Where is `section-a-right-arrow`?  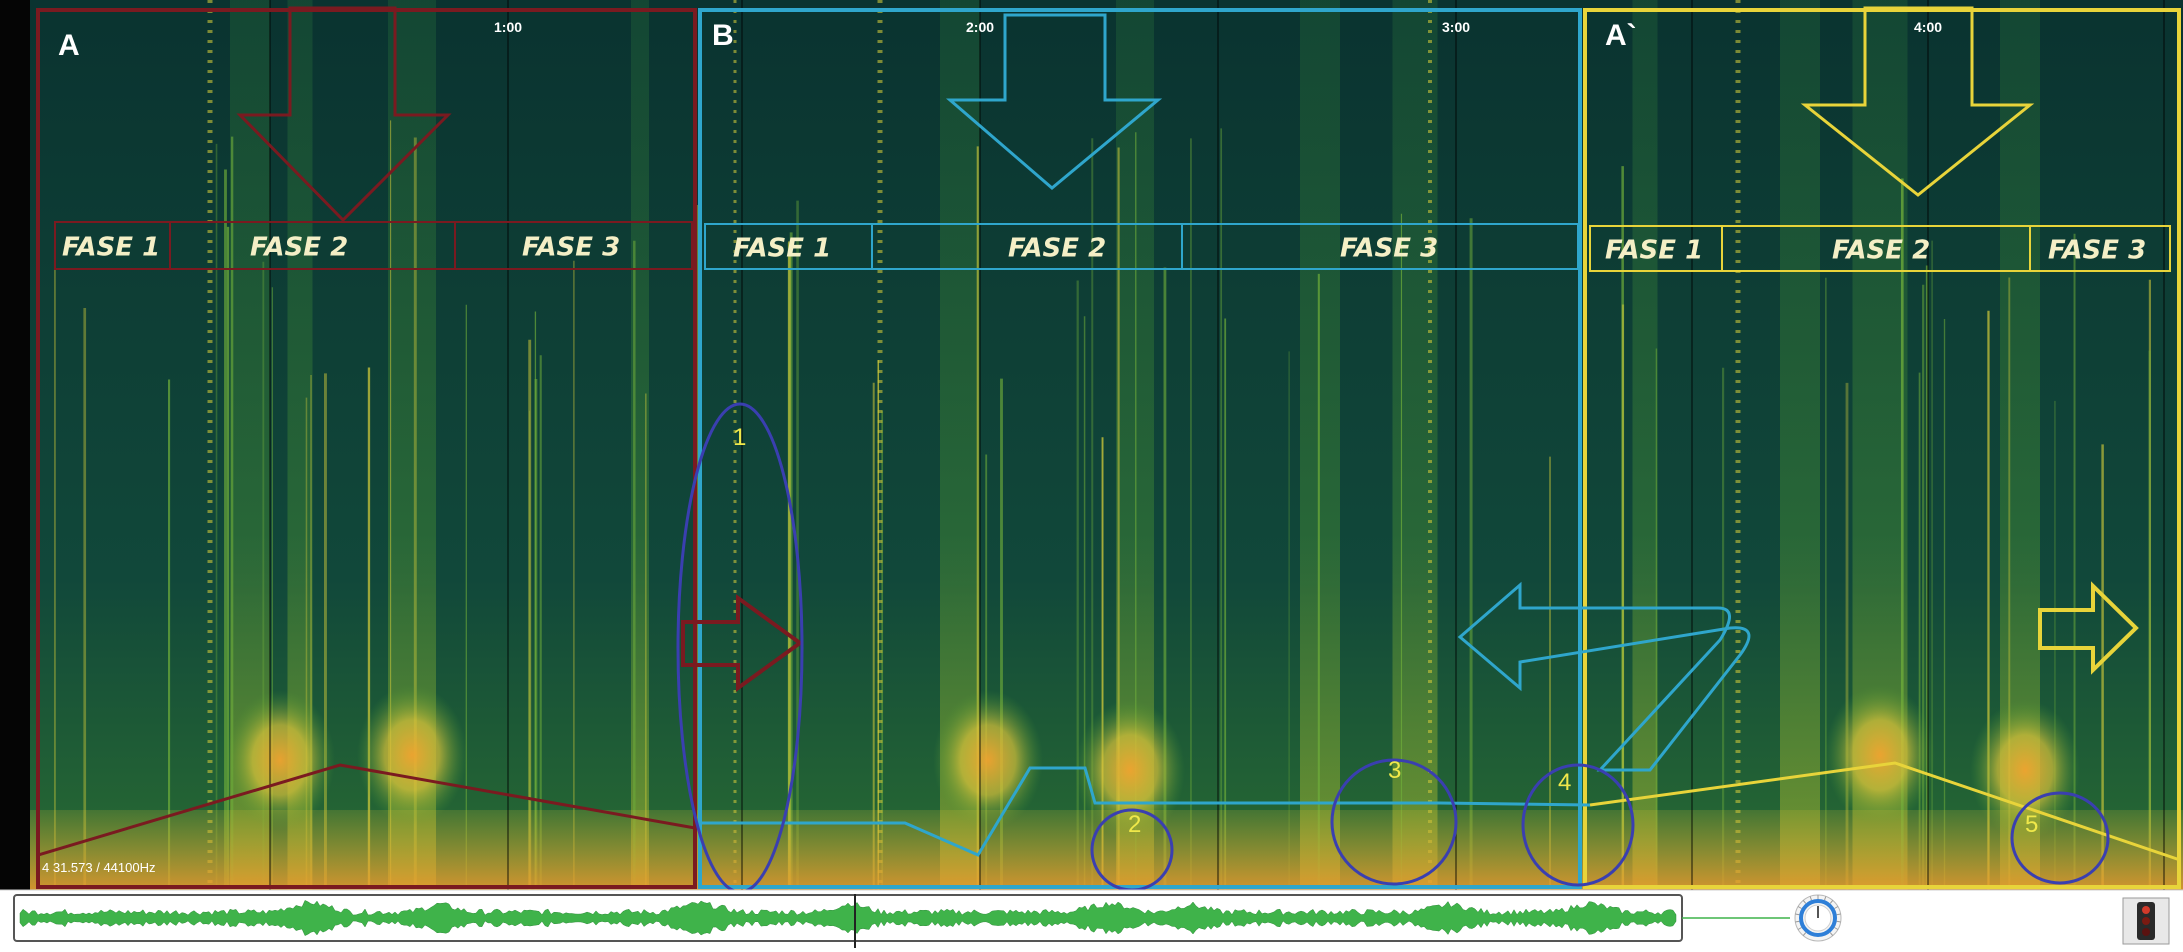 section-a-right-arrow is located at coordinates (742, 643).